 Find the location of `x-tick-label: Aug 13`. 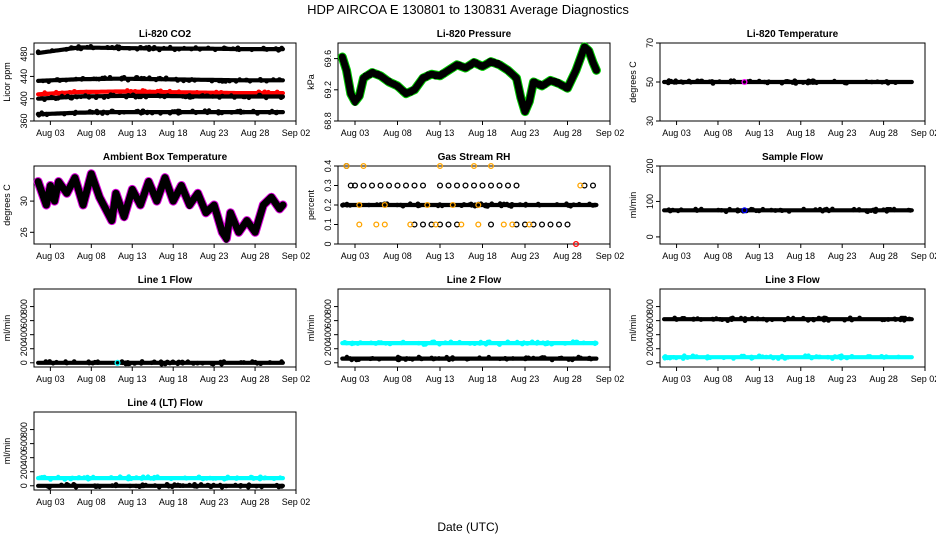

x-tick-label: Aug 13 is located at coordinates (132, 256).